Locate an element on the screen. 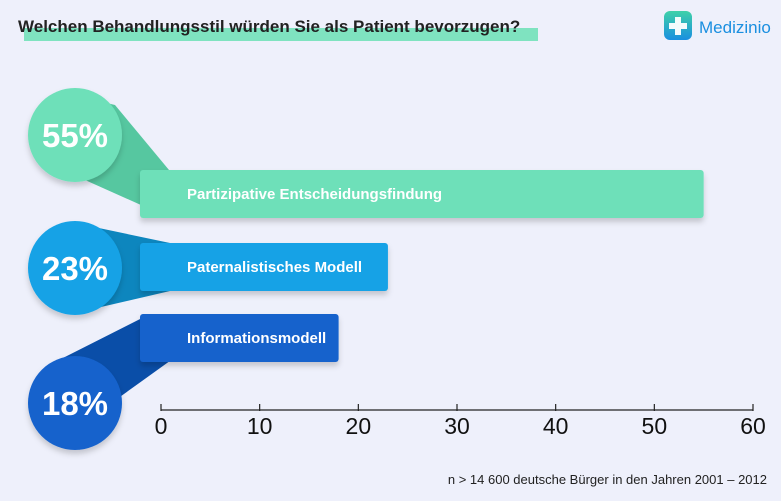 This screenshot has height=501, width=781. value-label: 55% is located at coordinates (75, 135).